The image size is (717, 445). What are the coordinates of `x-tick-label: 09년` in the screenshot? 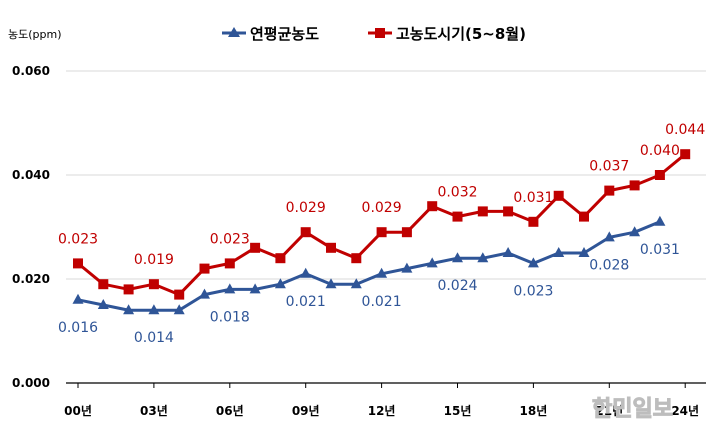 It's located at (306, 411).